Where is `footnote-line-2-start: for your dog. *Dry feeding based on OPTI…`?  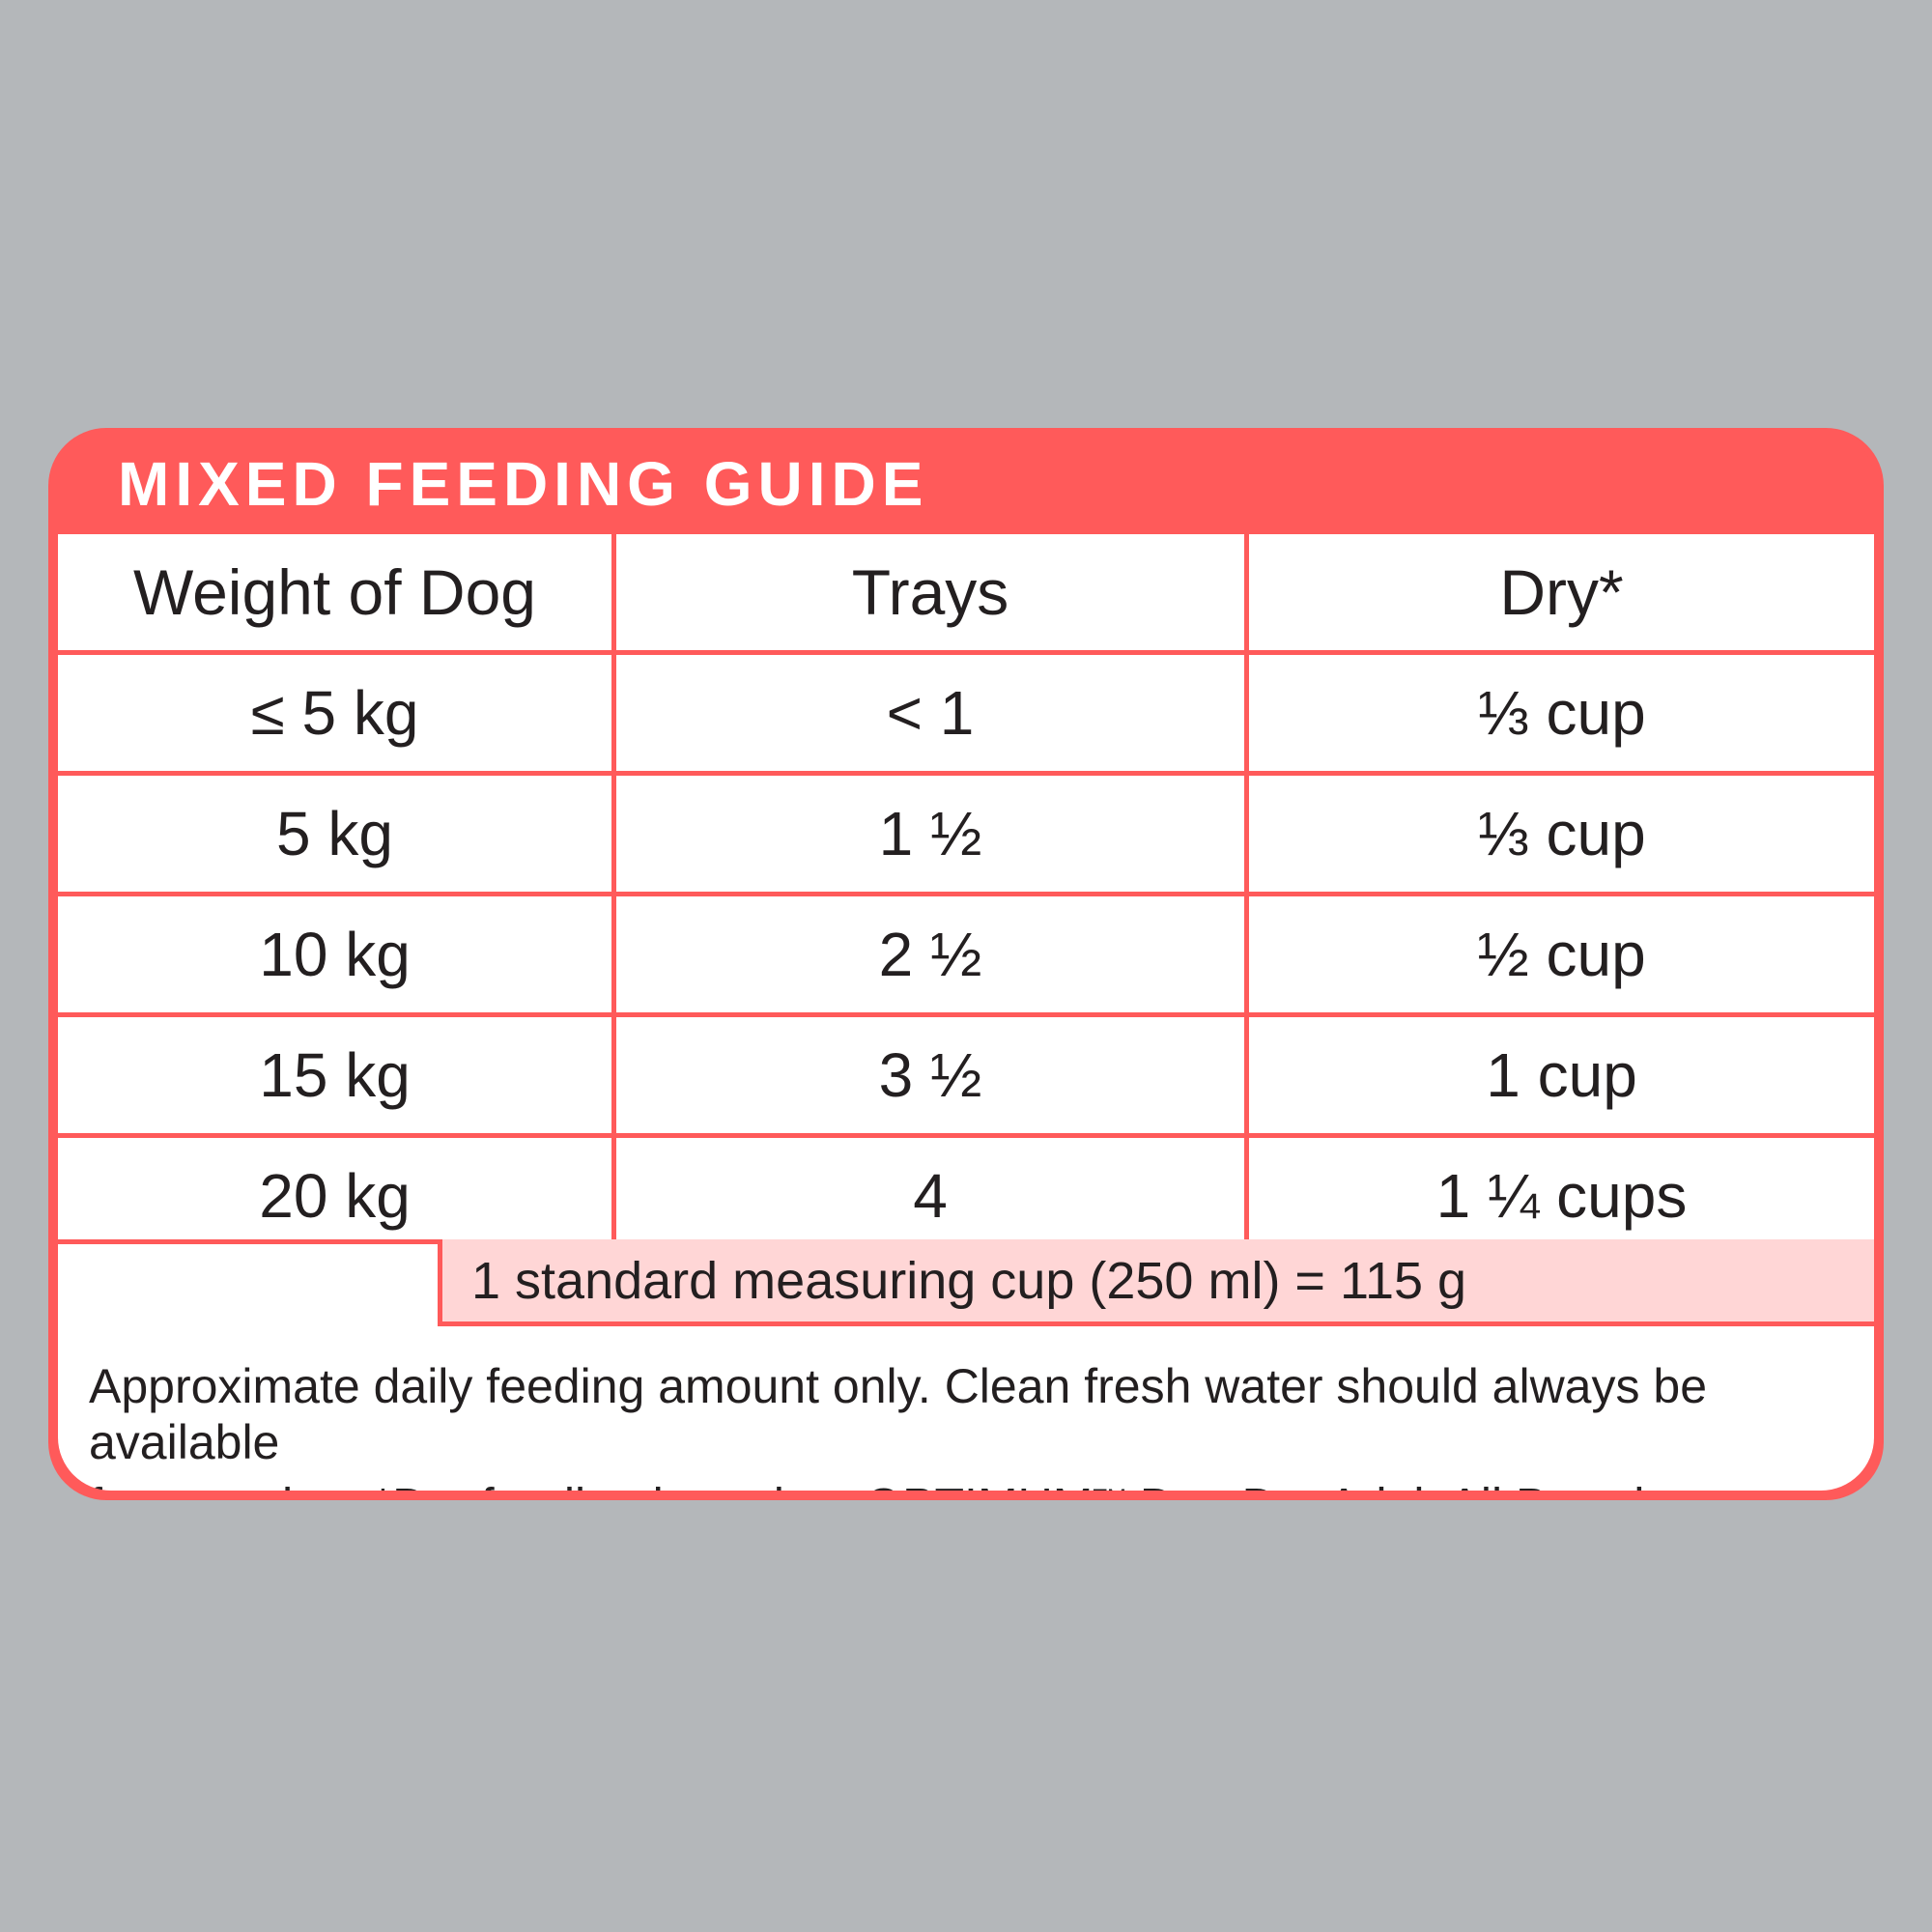
footnote-line-2-start: for your dog. *Dry feeding based on OPTI… is located at coordinates (591, 1485).